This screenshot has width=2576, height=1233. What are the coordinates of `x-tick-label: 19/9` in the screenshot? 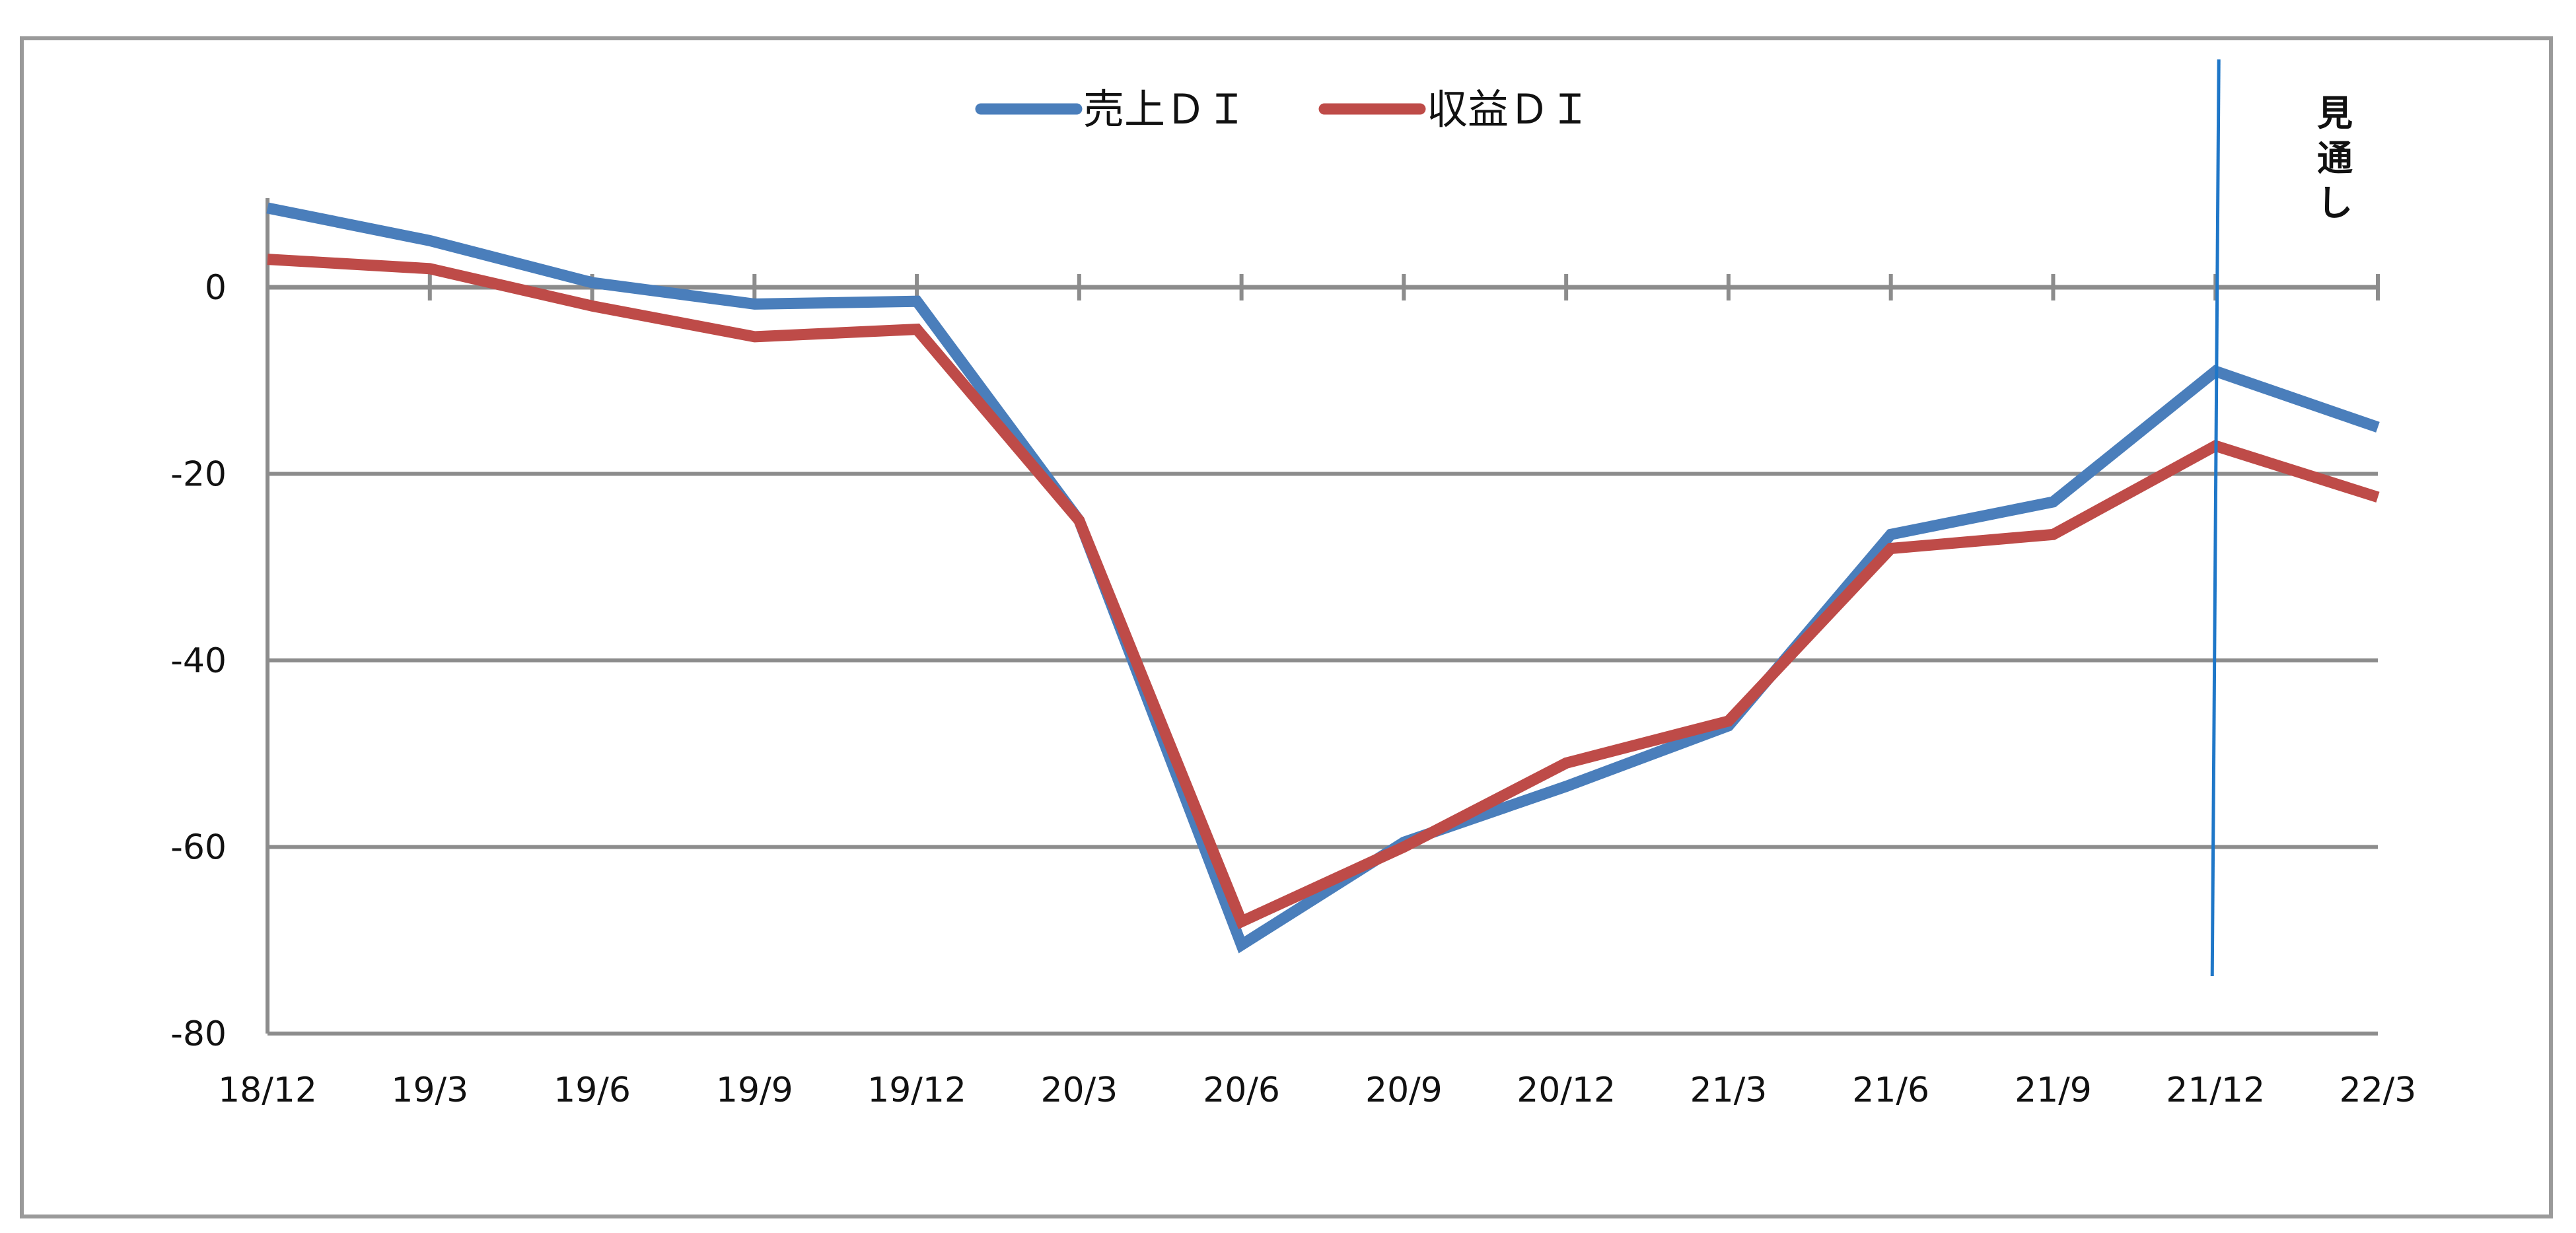 It's located at (755, 1090).